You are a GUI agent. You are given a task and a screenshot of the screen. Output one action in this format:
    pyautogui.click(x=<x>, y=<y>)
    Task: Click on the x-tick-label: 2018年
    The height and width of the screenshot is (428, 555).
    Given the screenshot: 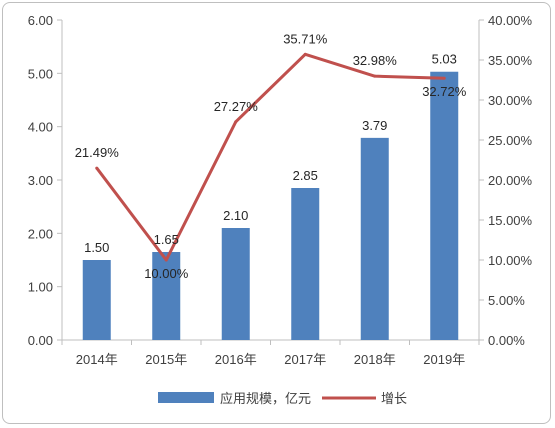 What is the action you would take?
    pyautogui.click(x=375, y=359)
    